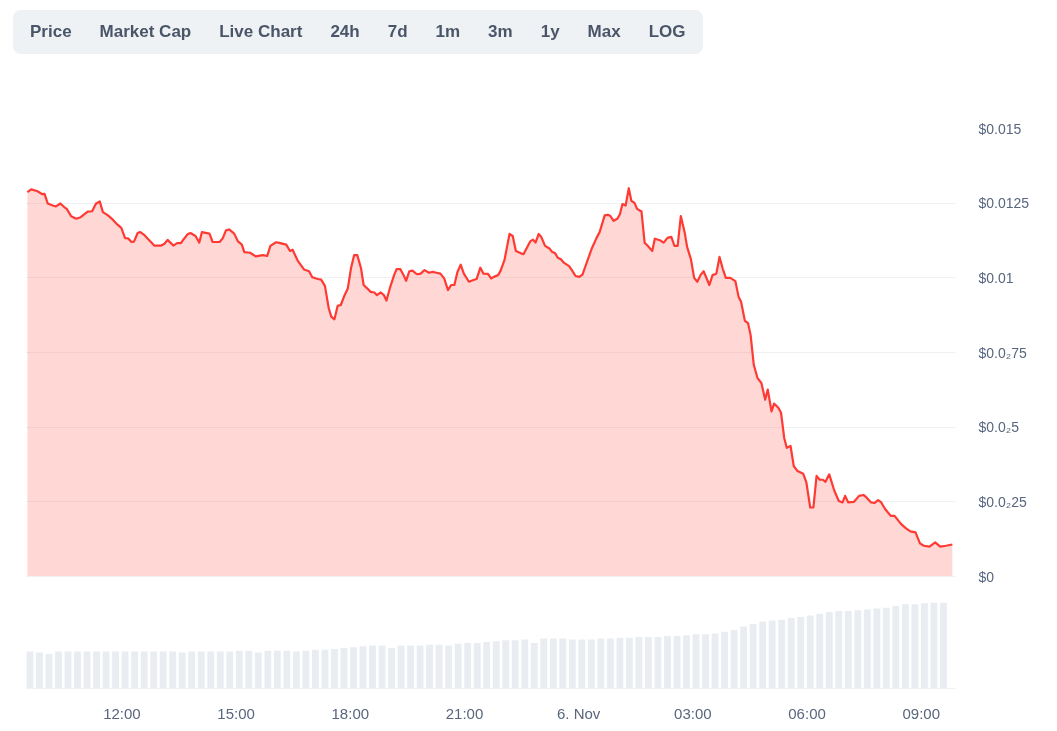 The height and width of the screenshot is (731, 1057). Describe the element at coordinates (145, 32) in the screenshot. I see `text: Market Cap` at that location.